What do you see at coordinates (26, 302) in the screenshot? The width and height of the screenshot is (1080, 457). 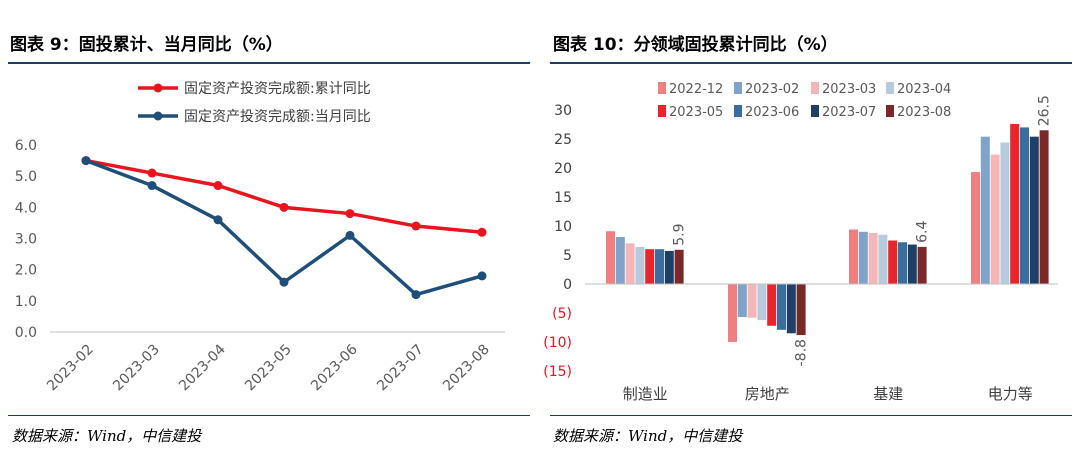 I see `y-tick-label: 1.0` at bounding box center [26, 302].